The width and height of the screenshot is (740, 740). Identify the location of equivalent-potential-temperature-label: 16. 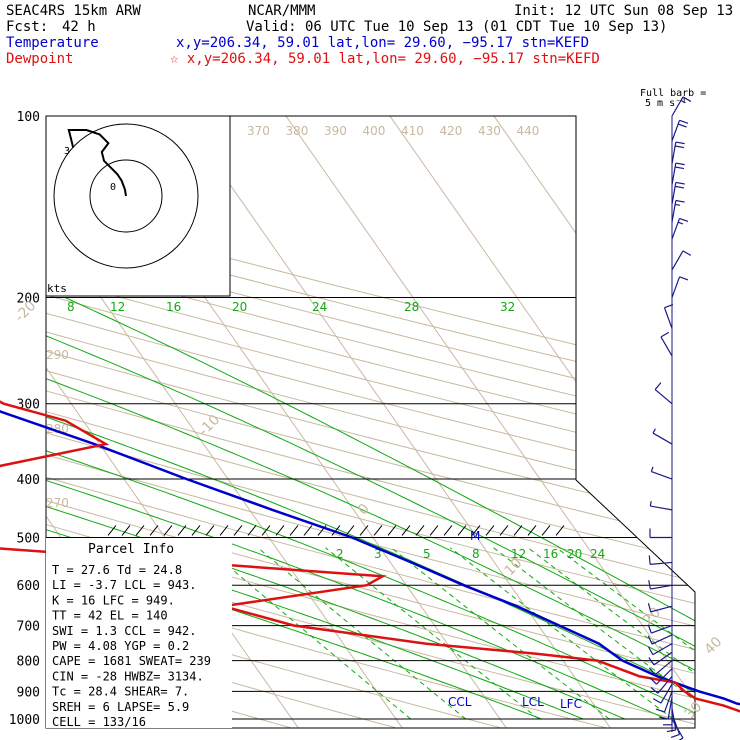
(173, 307).